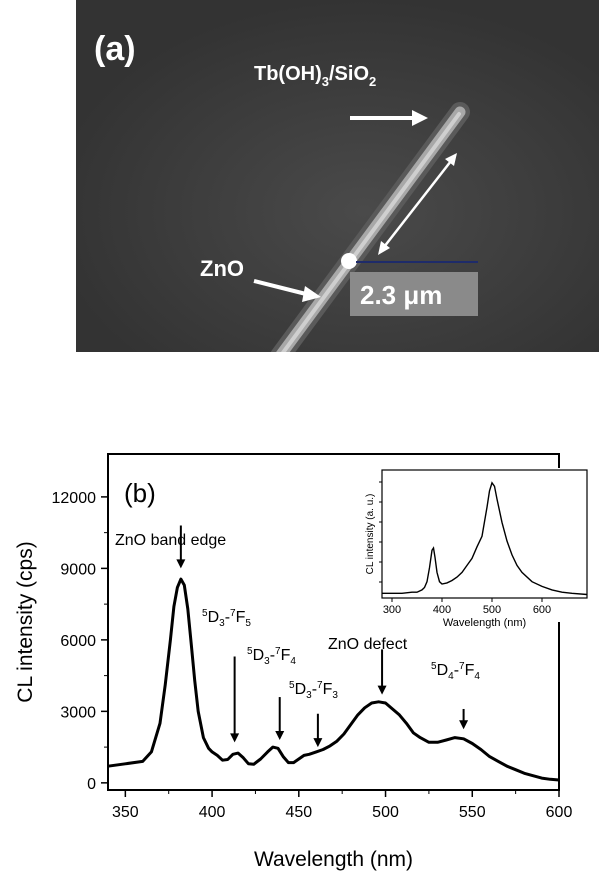  I want to click on scale-box, so click(414, 294).